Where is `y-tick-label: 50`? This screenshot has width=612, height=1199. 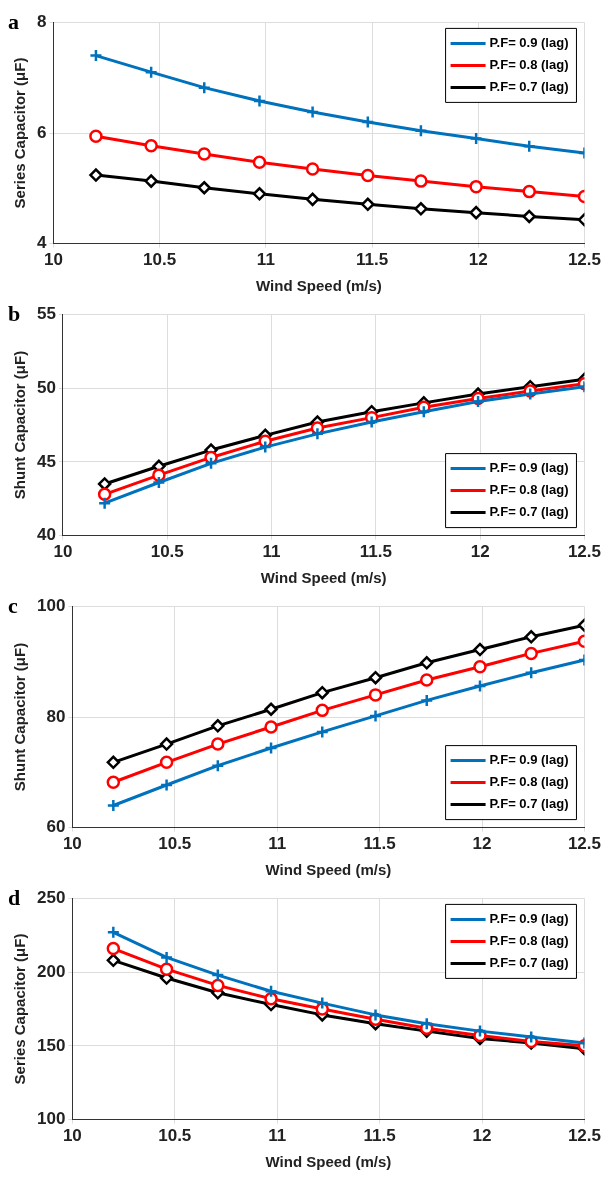
y-tick-label: 50 is located at coordinates (46, 387).